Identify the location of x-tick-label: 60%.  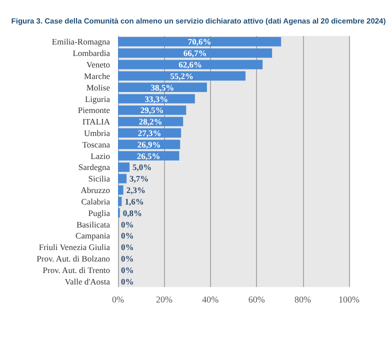
(257, 299).